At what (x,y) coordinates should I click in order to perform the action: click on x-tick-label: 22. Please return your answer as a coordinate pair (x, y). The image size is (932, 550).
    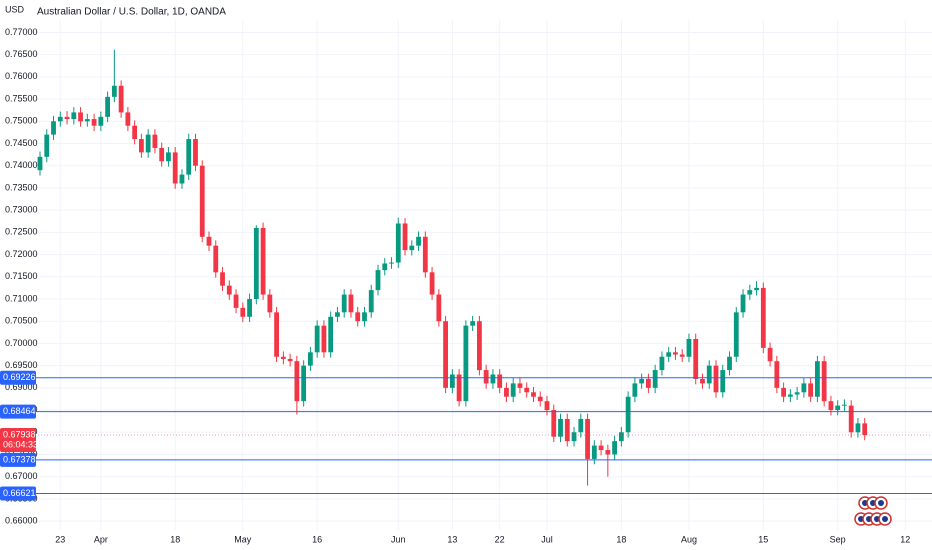
    Looking at the image, I should click on (500, 539).